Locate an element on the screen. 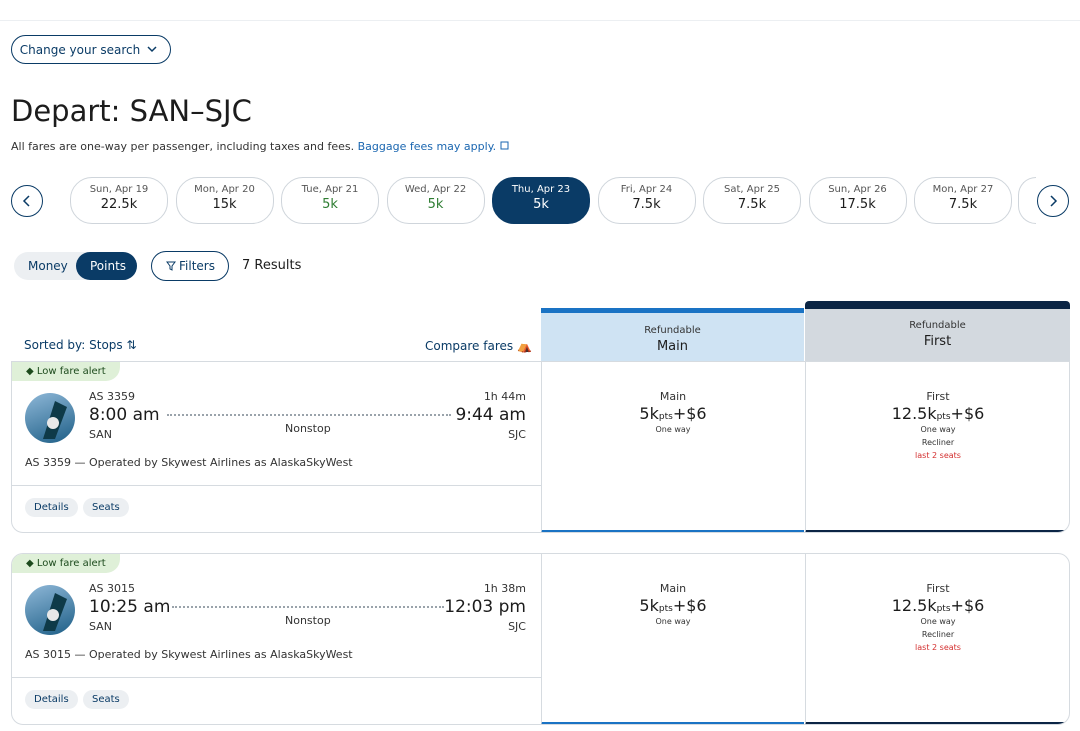 This screenshot has height=731, width=1080. fare-cabin-name: Main is located at coordinates (673, 396).